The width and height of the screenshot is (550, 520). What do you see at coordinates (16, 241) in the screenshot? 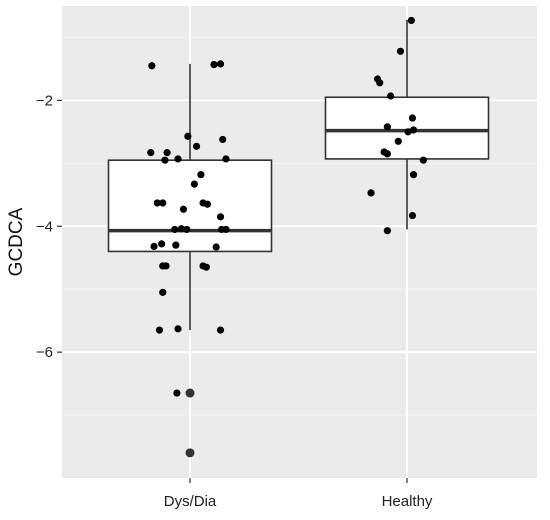
I see `y-axis-title: GCDCA` at bounding box center [16, 241].